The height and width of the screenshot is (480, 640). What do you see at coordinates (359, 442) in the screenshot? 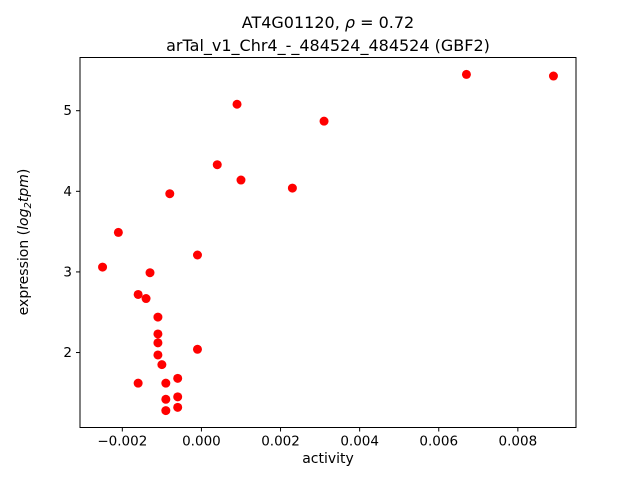
I see `x-tick-label: 0.004` at bounding box center [359, 442].